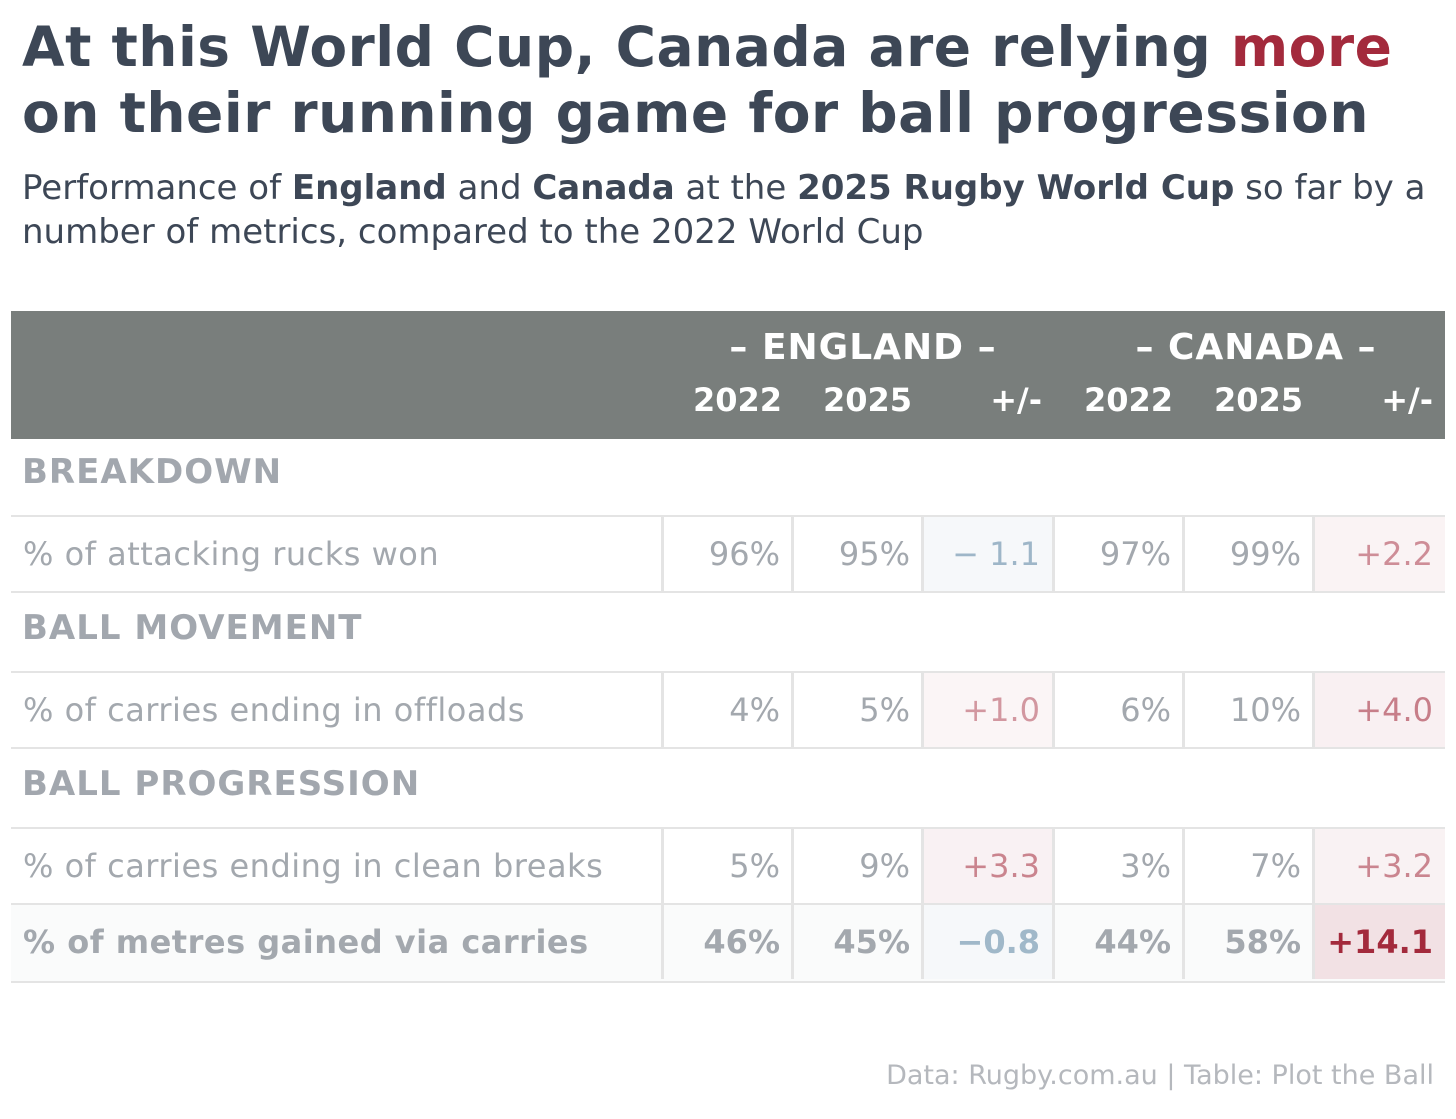 Image resolution: width=1456 pixels, height=1119 pixels. Describe the element at coordinates (856, 942) in the screenshot. I see `cell-england-2025: 45%` at that location.